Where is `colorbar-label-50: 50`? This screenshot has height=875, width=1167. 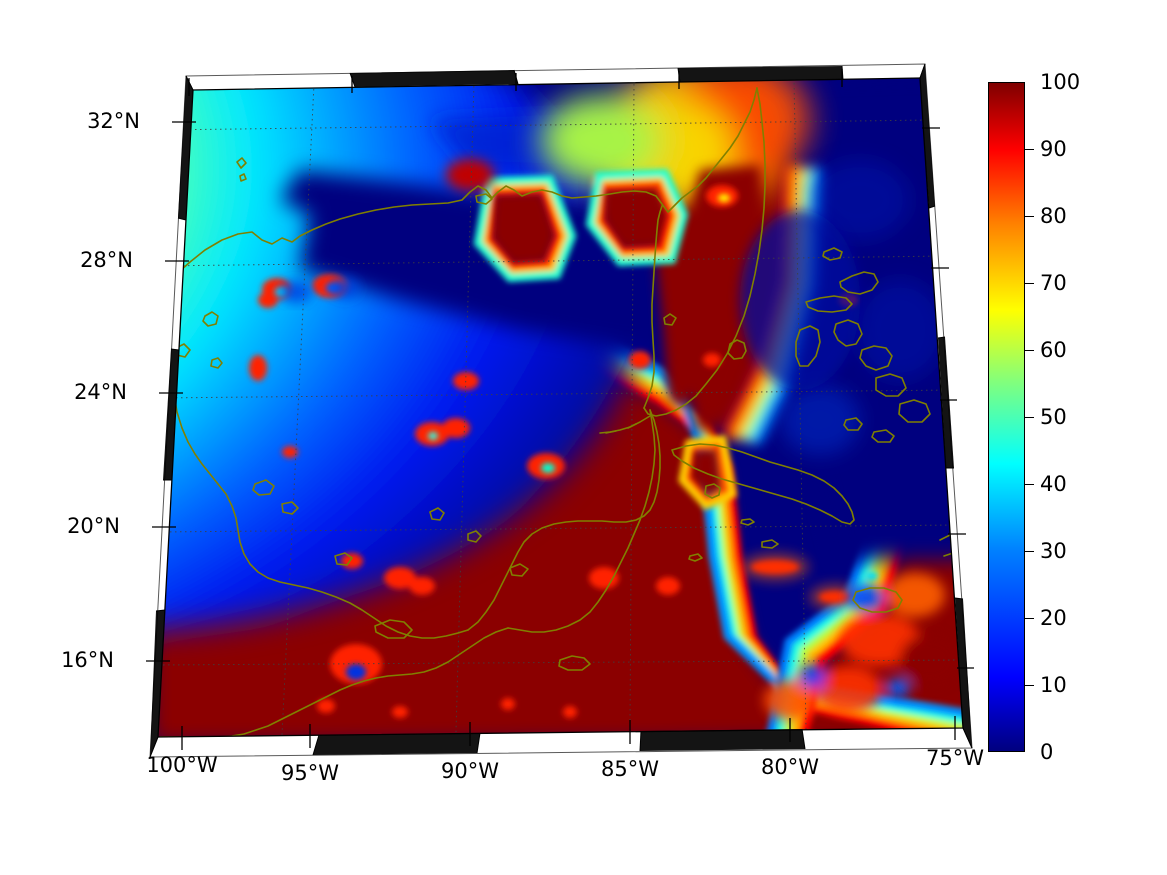 colorbar-label-50: 50 is located at coordinates (1053, 417).